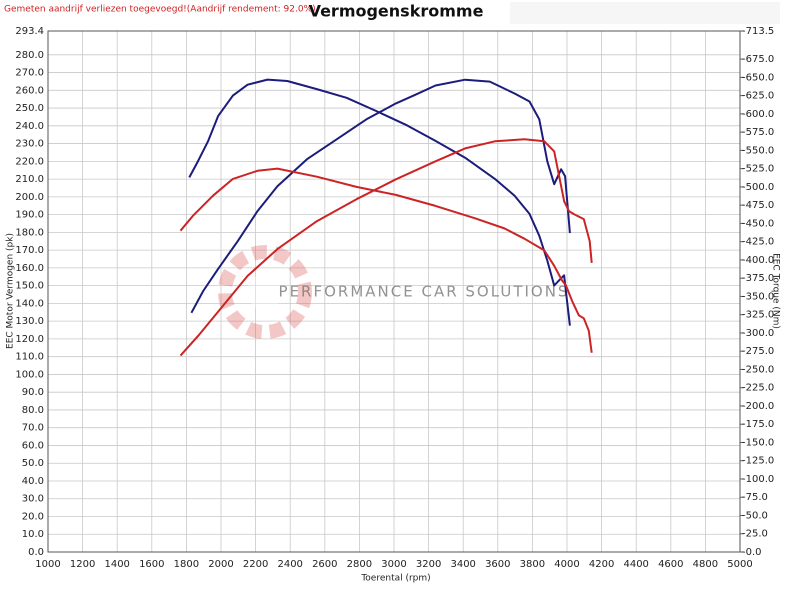  Describe the element at coordinates (82, 564) in the screenshot. I see `x-tick-label: 1200` at that location.